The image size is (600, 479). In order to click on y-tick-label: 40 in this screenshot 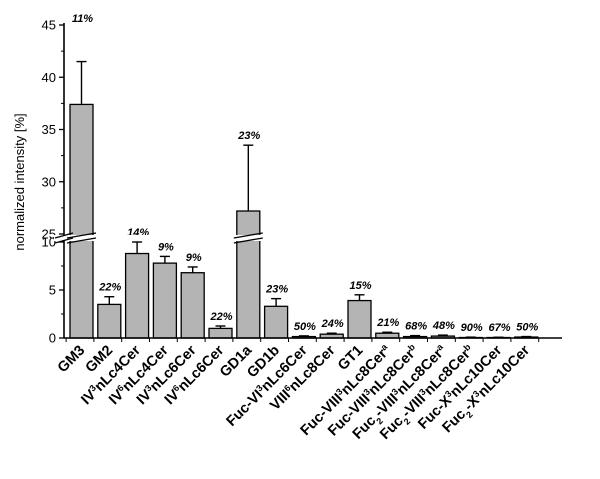, I will do `click(49, 77)`.